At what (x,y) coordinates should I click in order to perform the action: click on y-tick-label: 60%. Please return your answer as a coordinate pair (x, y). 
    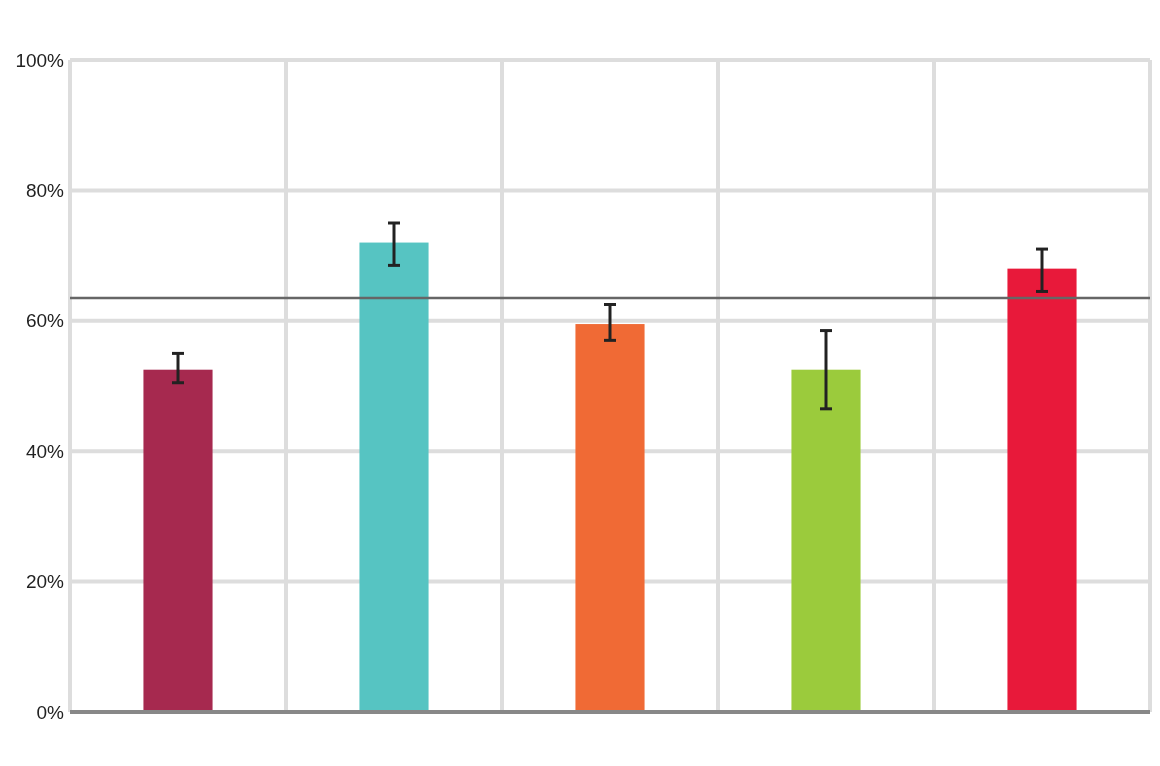
    Looking at the image, I should click on (45, 321).